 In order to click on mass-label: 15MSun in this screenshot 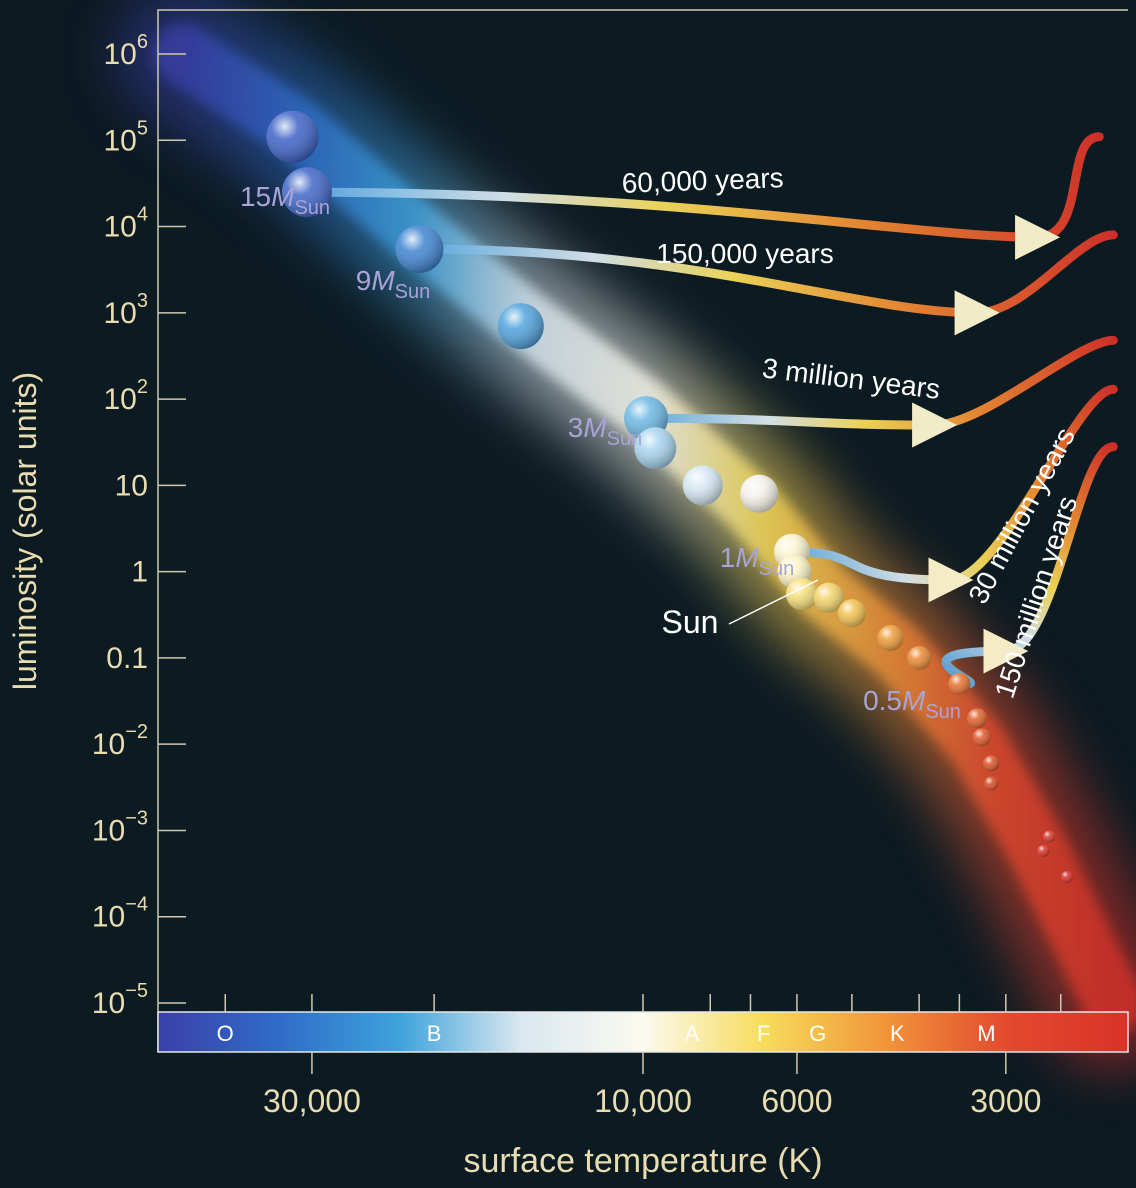, I will do `click(285, 200)`.